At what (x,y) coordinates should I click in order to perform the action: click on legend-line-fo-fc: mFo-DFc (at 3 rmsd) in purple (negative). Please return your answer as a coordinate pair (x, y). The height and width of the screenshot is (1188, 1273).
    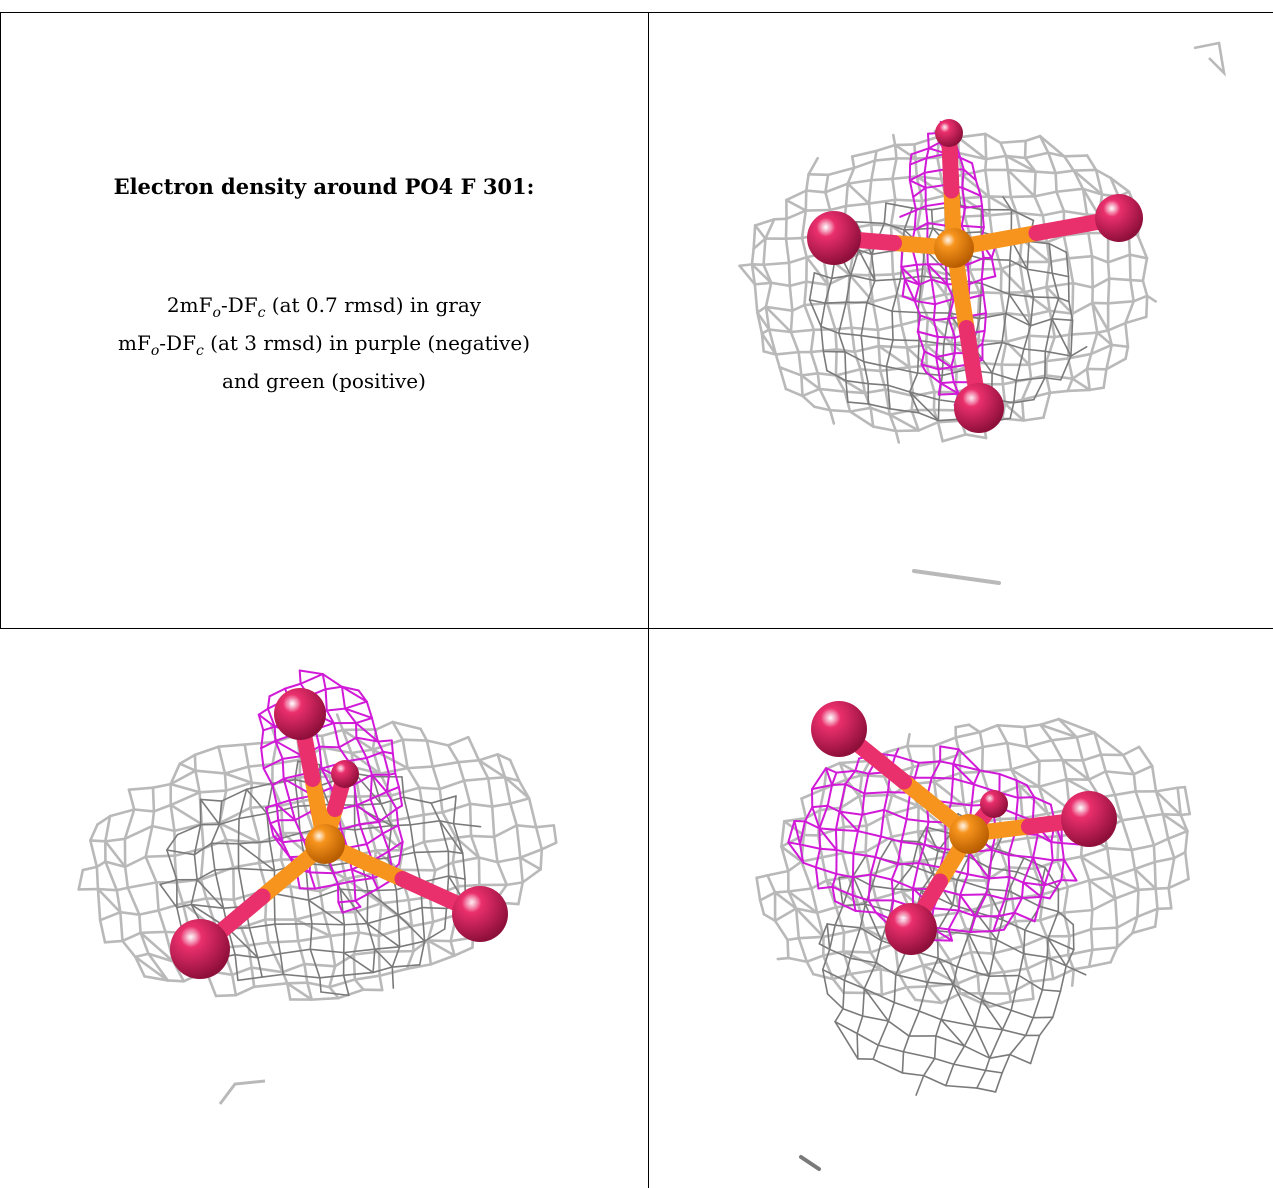
    Looking at the image, I should click on (324, 345).